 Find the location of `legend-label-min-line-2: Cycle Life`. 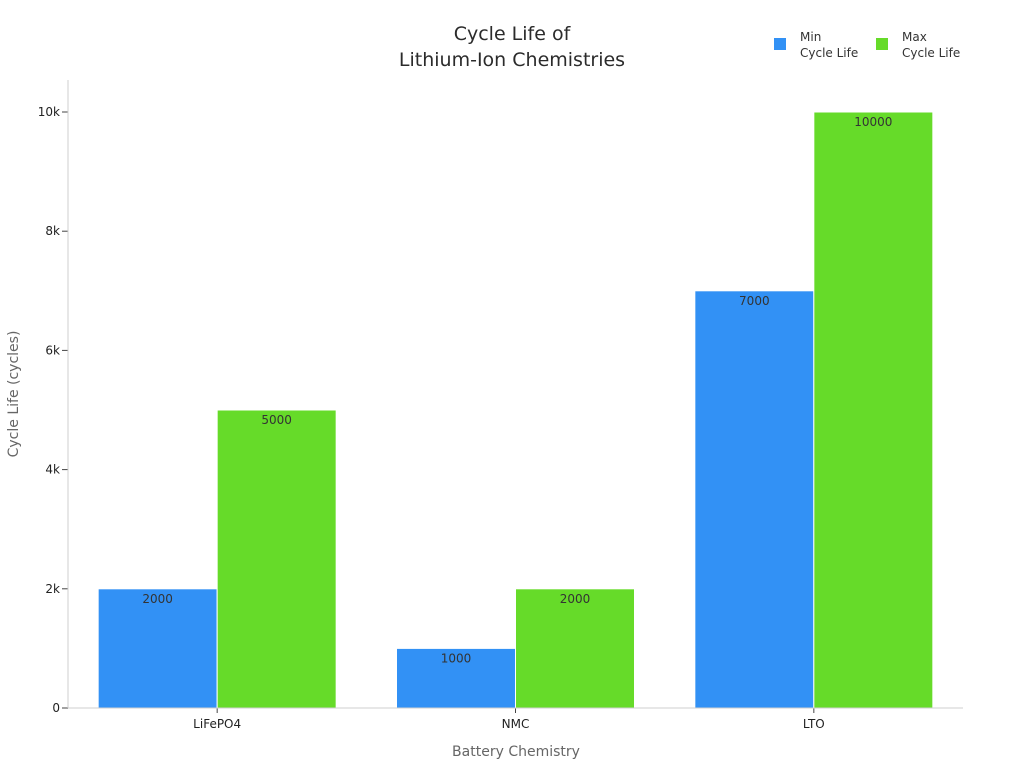

legend-label-min-line-2: Cycle Life is located at coordinates (829, 53).